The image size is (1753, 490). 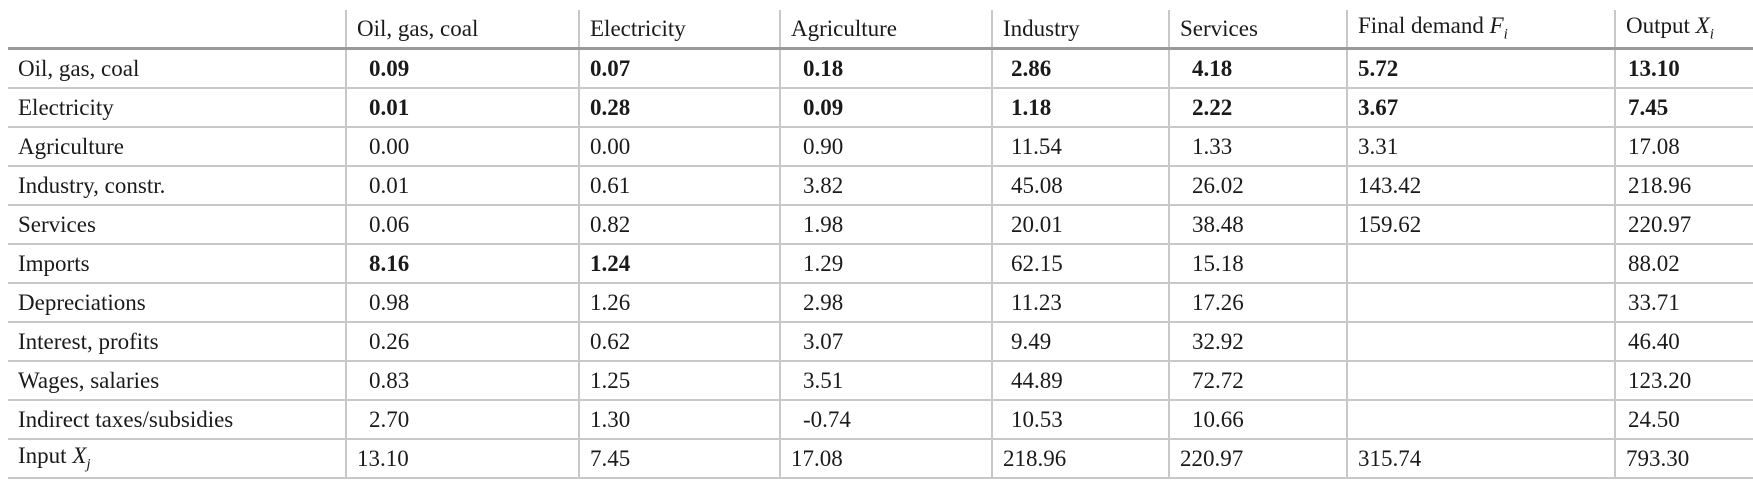 I want to click on table-cell: 15.18, so click(x=1257, y=264).